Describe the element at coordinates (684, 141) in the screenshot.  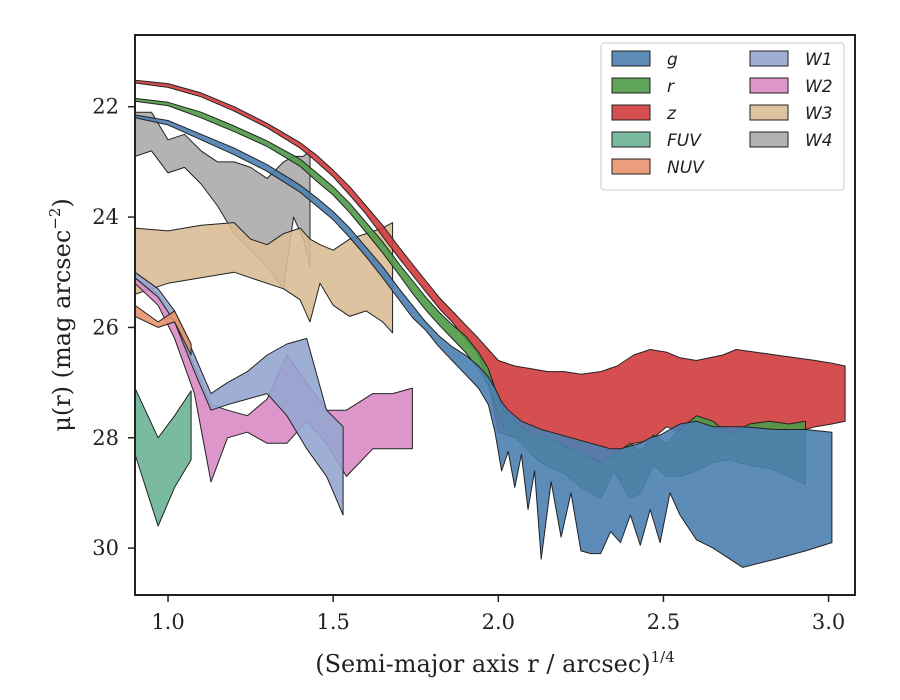
I see `legend-label-fuv: FUV` at that location.